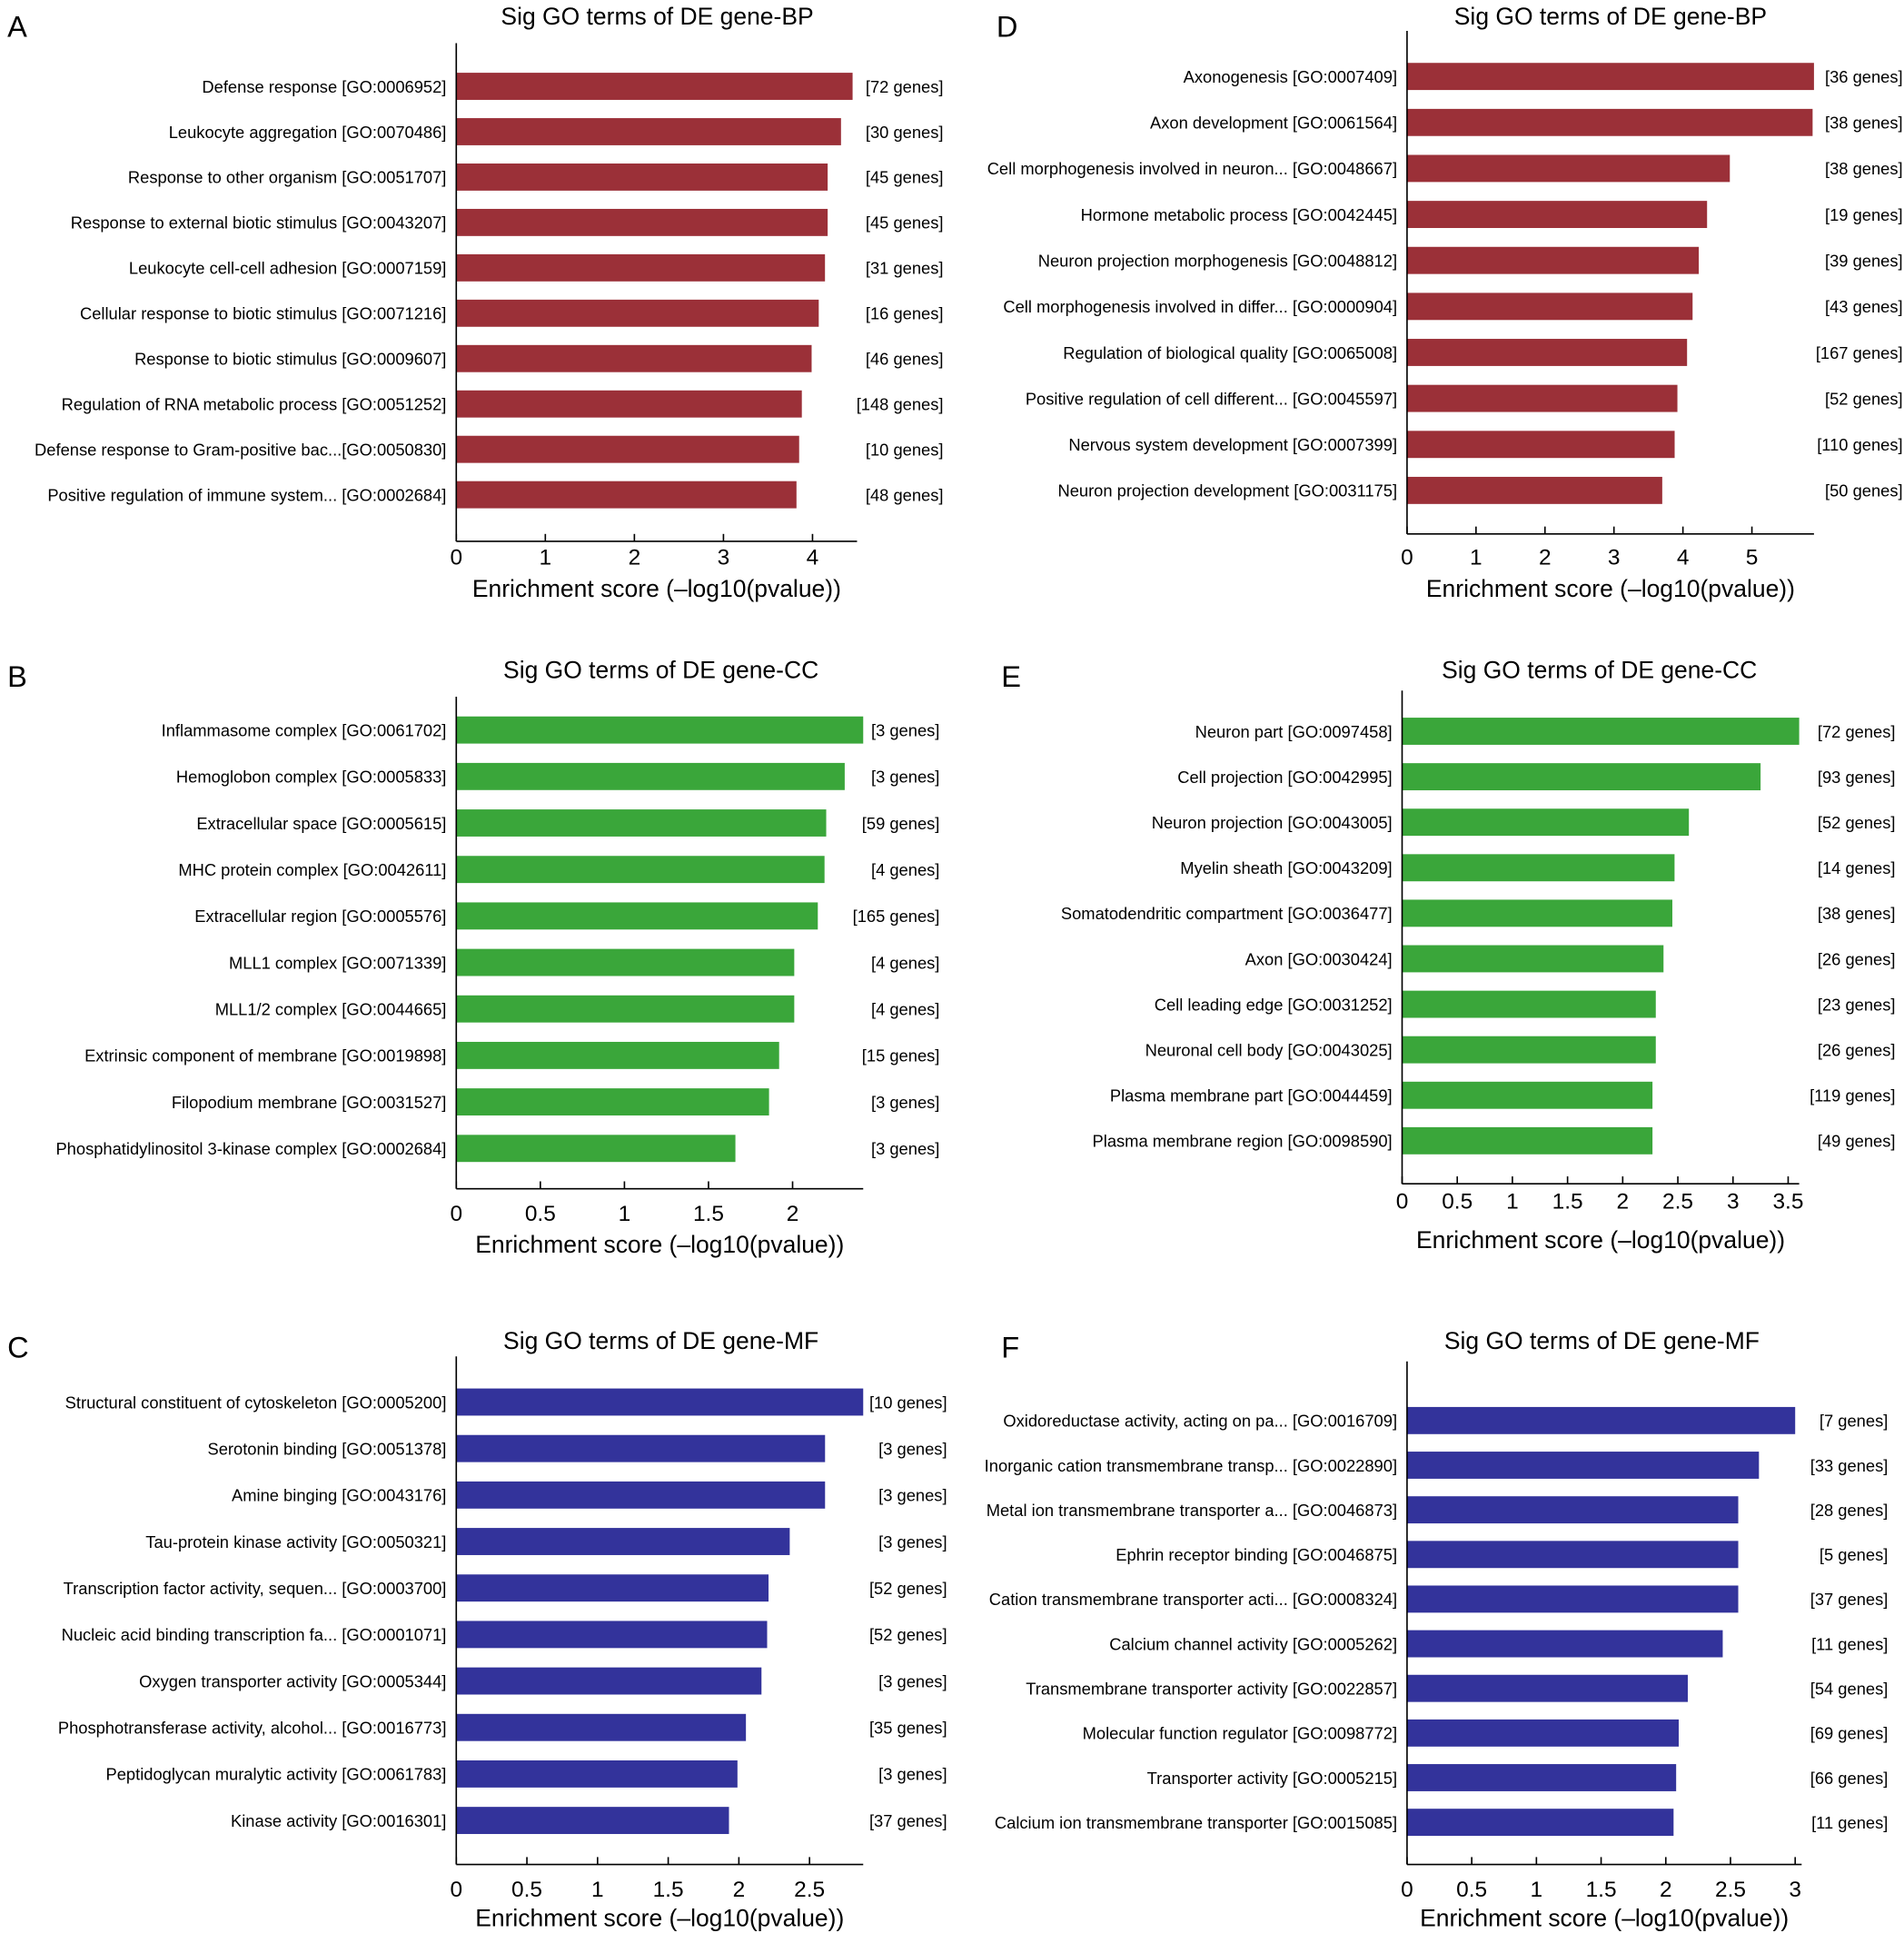 This screenshot has height=1933, width=1904. Describe the element at coordinates (540, 1214) in the screenshot. I see `x-tick-label-b-2: 0.5` at that location.